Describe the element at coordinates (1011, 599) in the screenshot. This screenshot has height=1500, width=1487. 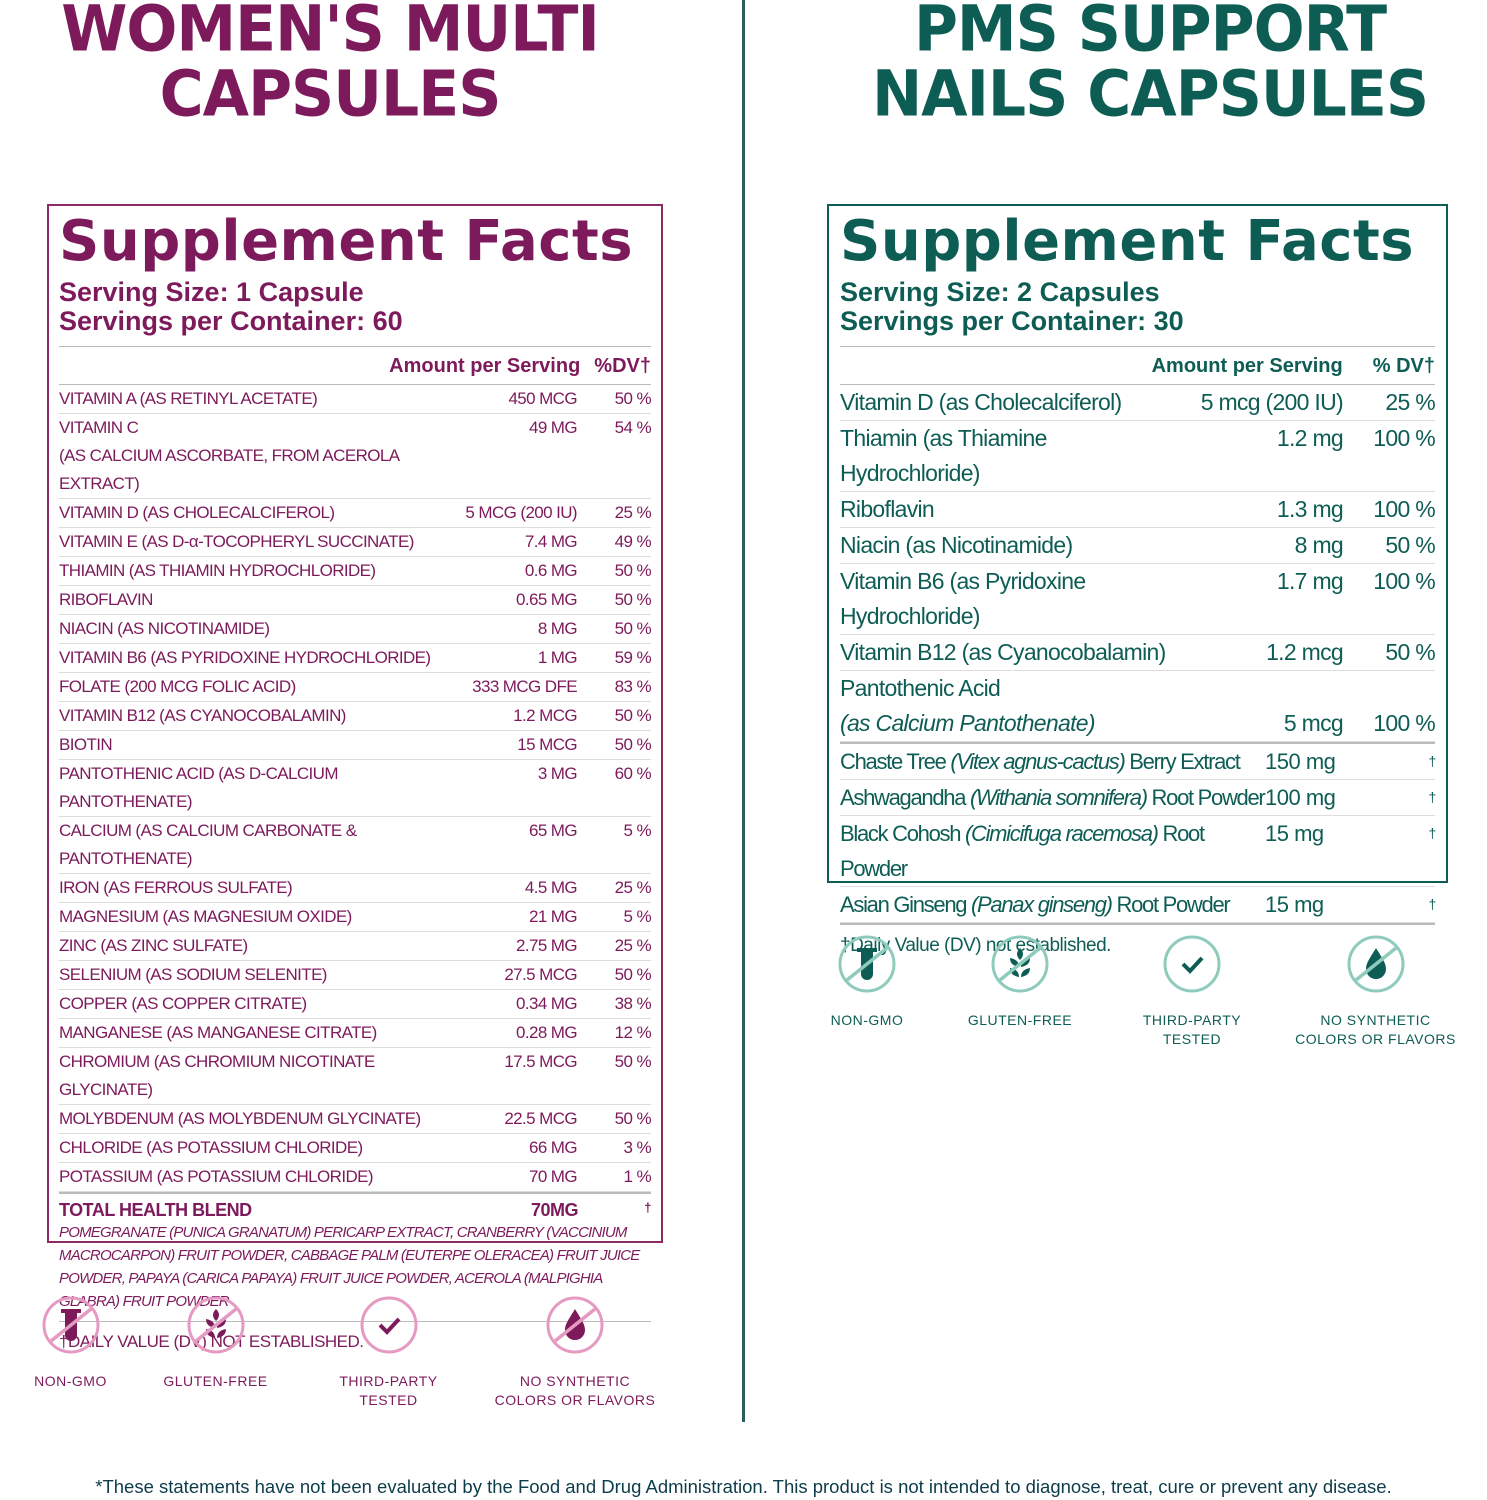
I see `nutrient-name: Vitamin B6 (as Pyridoxine Hydrochloride)` at that location.